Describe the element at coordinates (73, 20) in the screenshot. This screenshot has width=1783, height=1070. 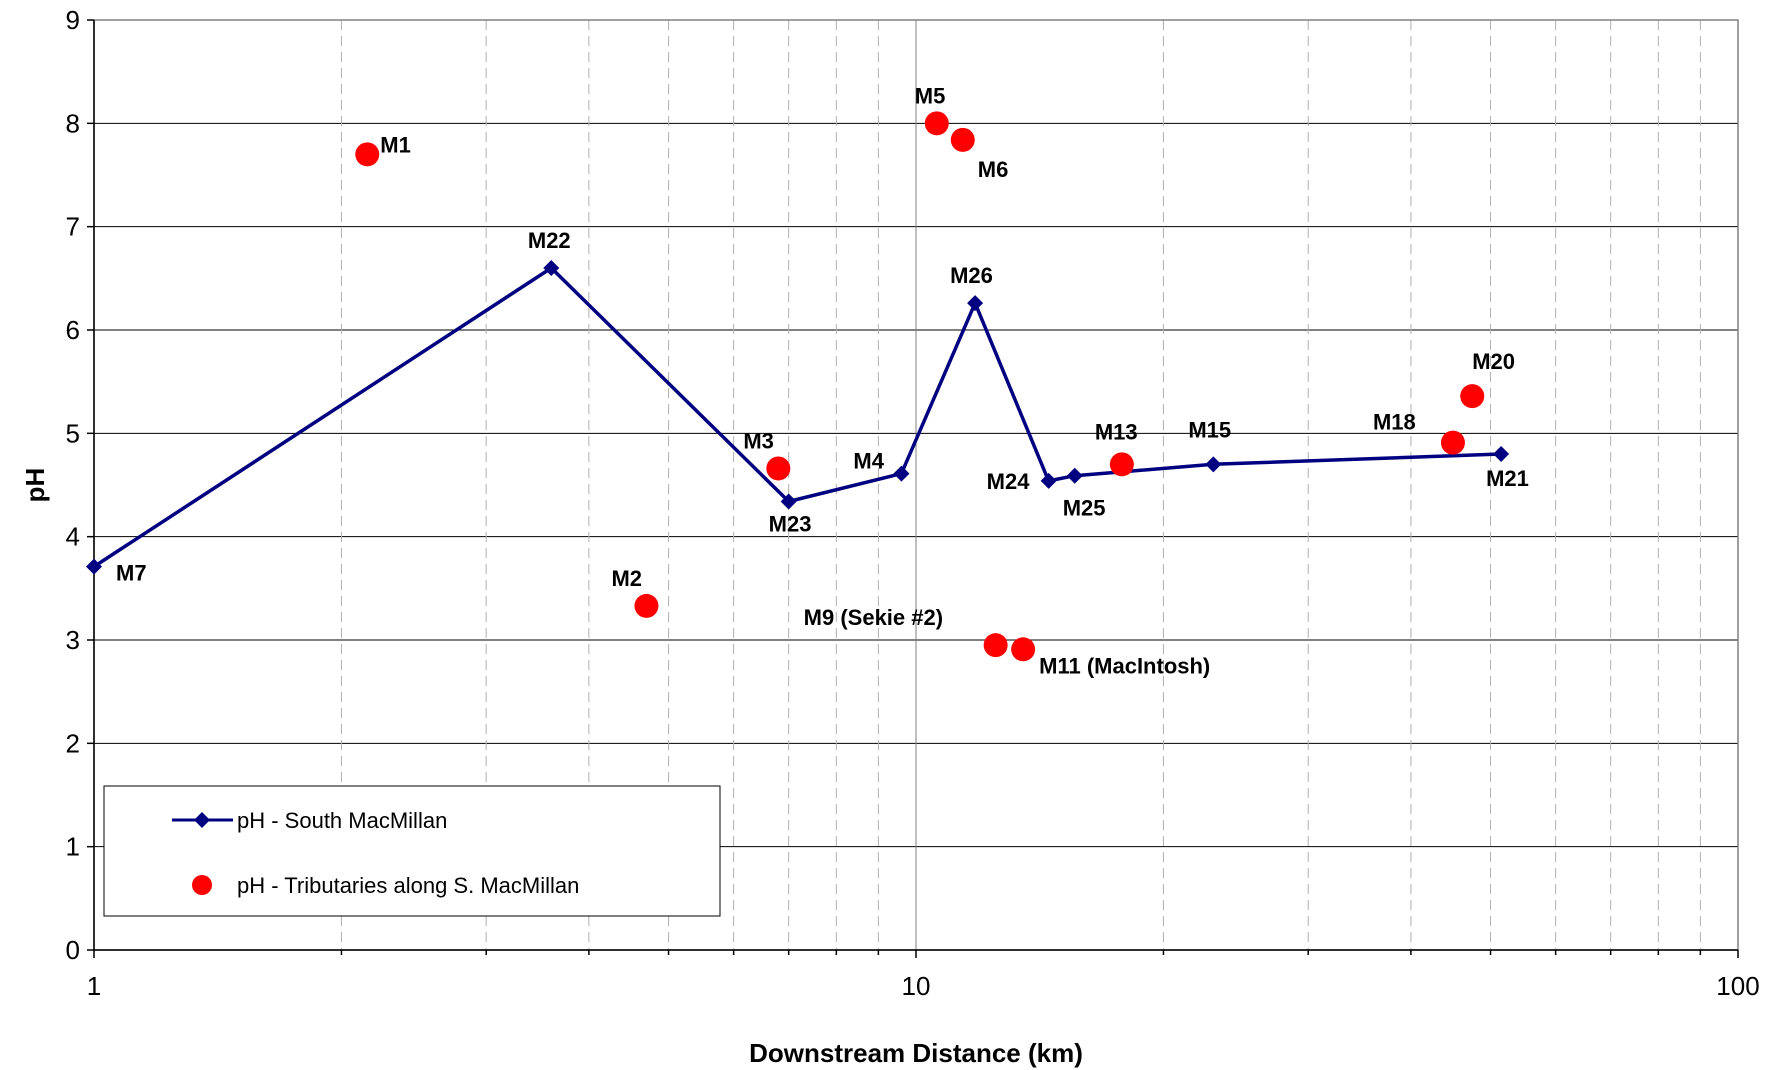
I see `y-tick-label: 9` at that location.